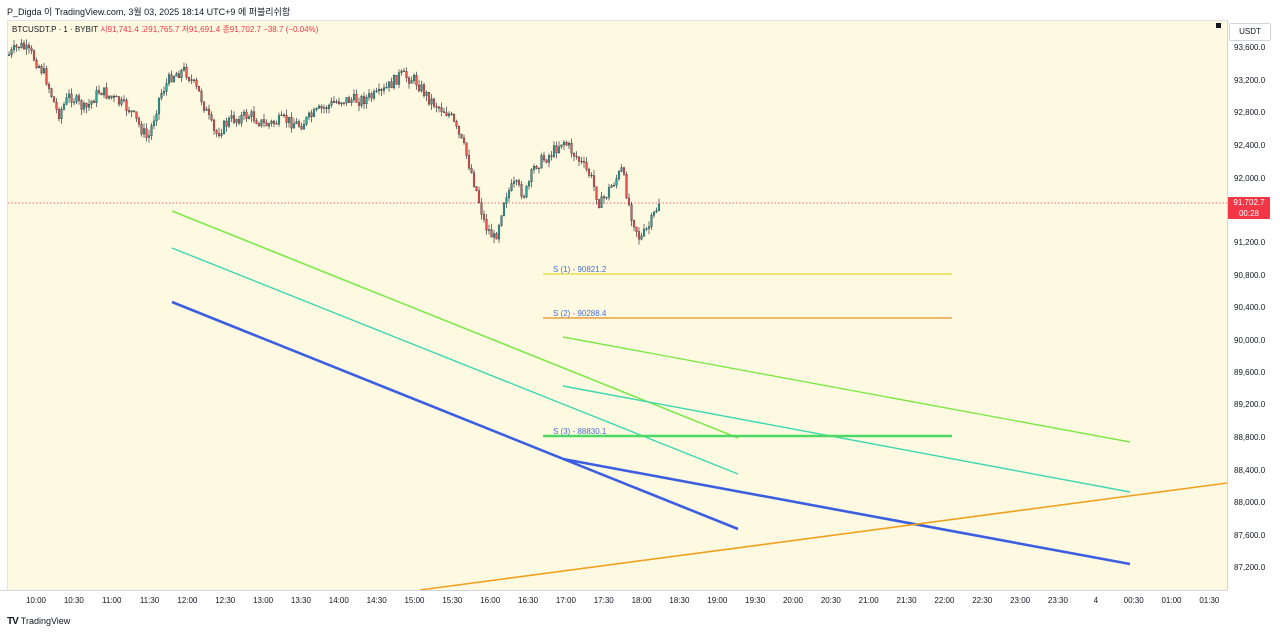 This screenshot has height=634, width=1280. What do you see at coordinates (187, 600) in the screenshot?
I see `time-axis-label: 12:00` at bounding box center [187, 600].